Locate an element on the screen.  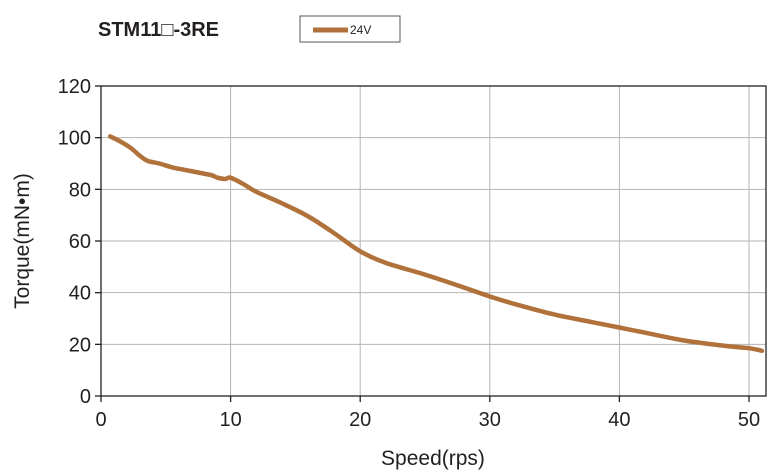
y-tick-label-120: 120 is located at coordinates (74, 87).